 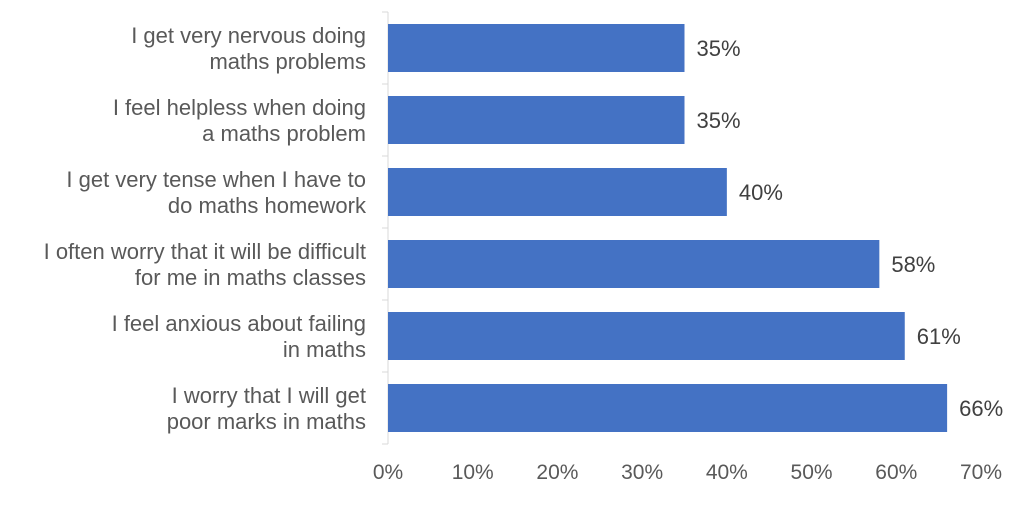 I want to click on category-label-line: maths problems, so click(x=287, y=61).